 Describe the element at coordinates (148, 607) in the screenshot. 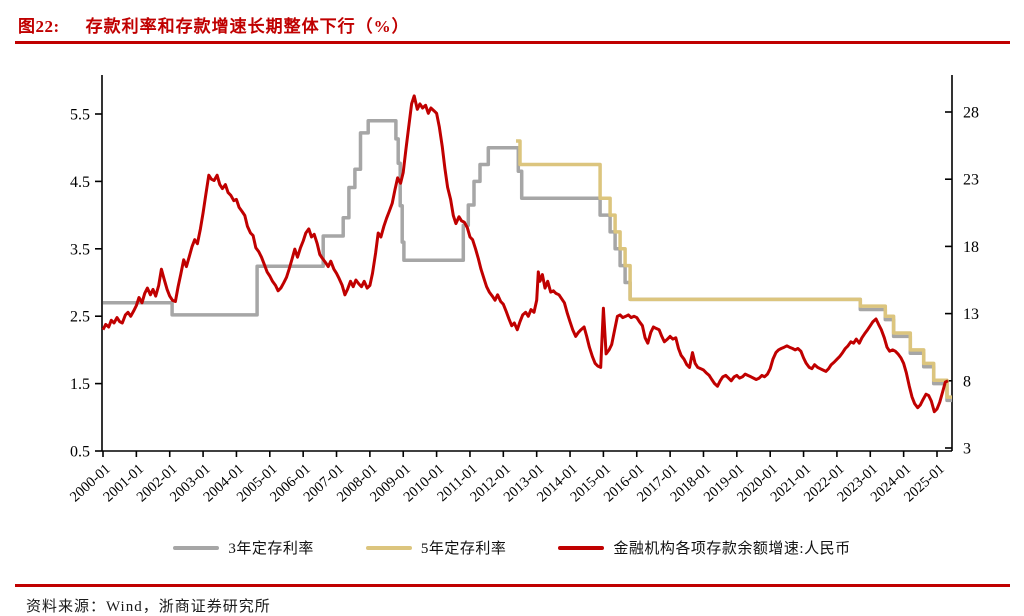

I see `source-note: 资料来源：Wind，浙商证券研究所` at that location.